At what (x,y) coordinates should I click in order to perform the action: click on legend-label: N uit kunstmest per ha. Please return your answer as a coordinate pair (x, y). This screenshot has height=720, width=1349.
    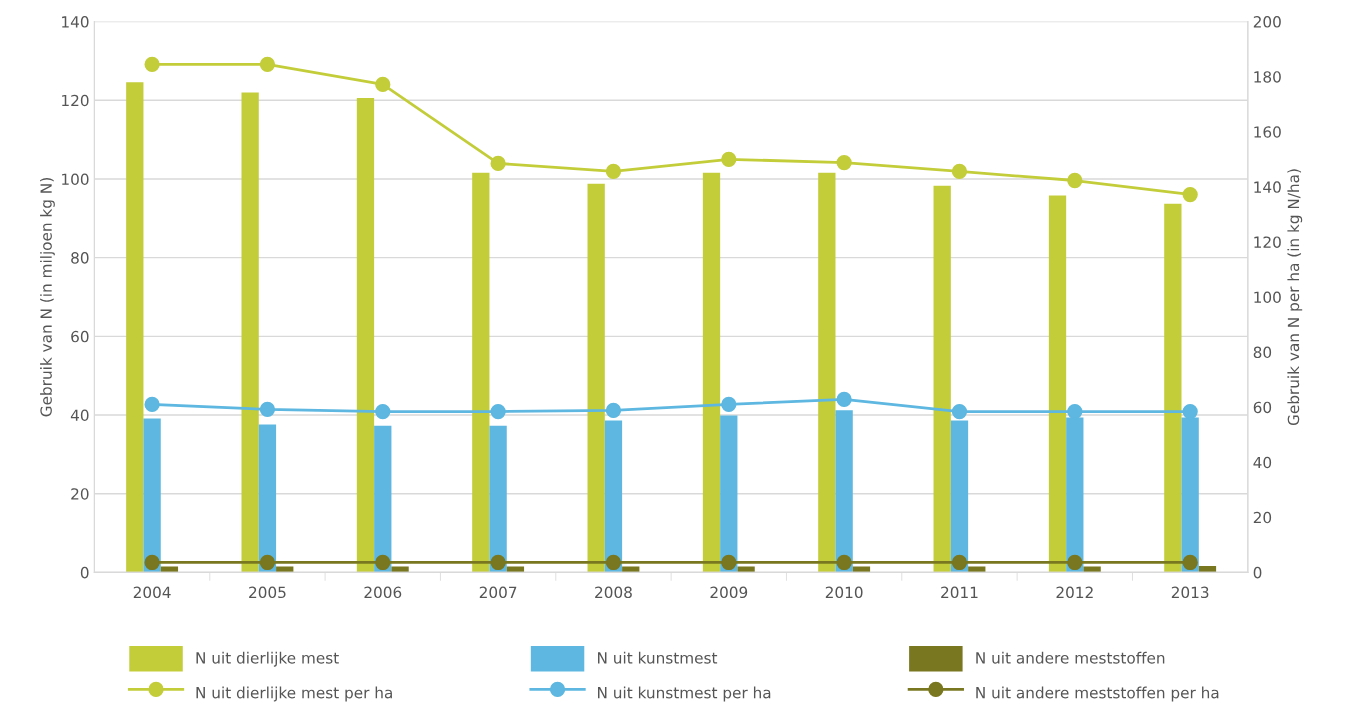
    Looking at the image, I should click on (684, 694).